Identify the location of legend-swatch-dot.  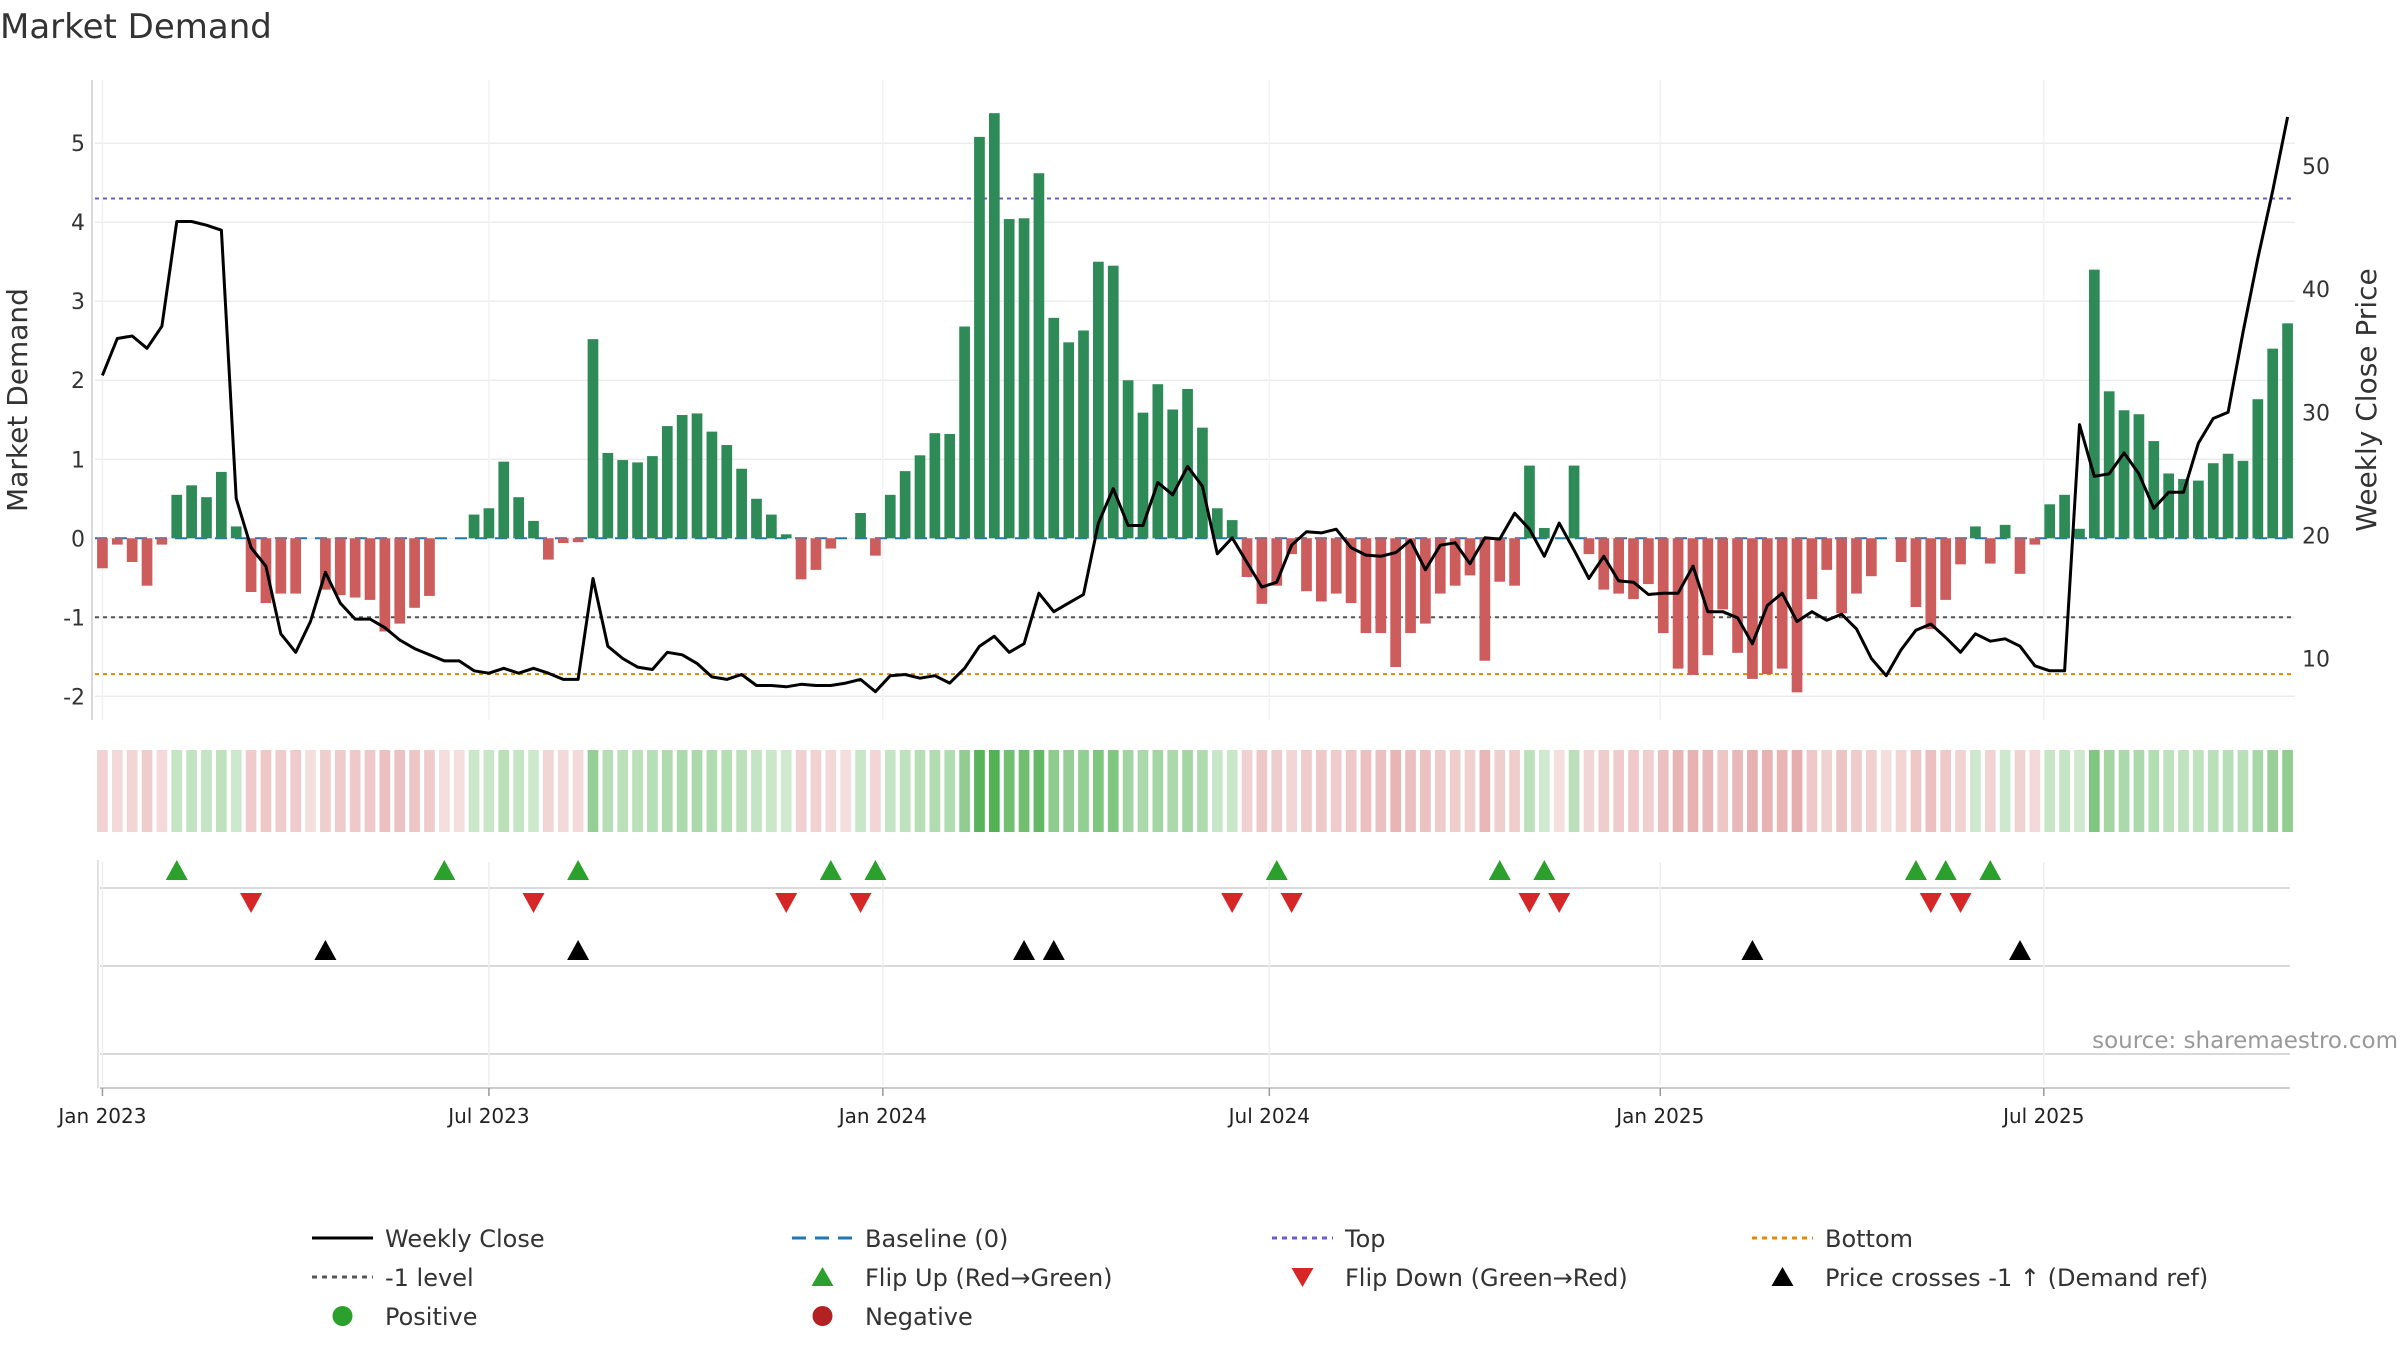
(822, 1316).